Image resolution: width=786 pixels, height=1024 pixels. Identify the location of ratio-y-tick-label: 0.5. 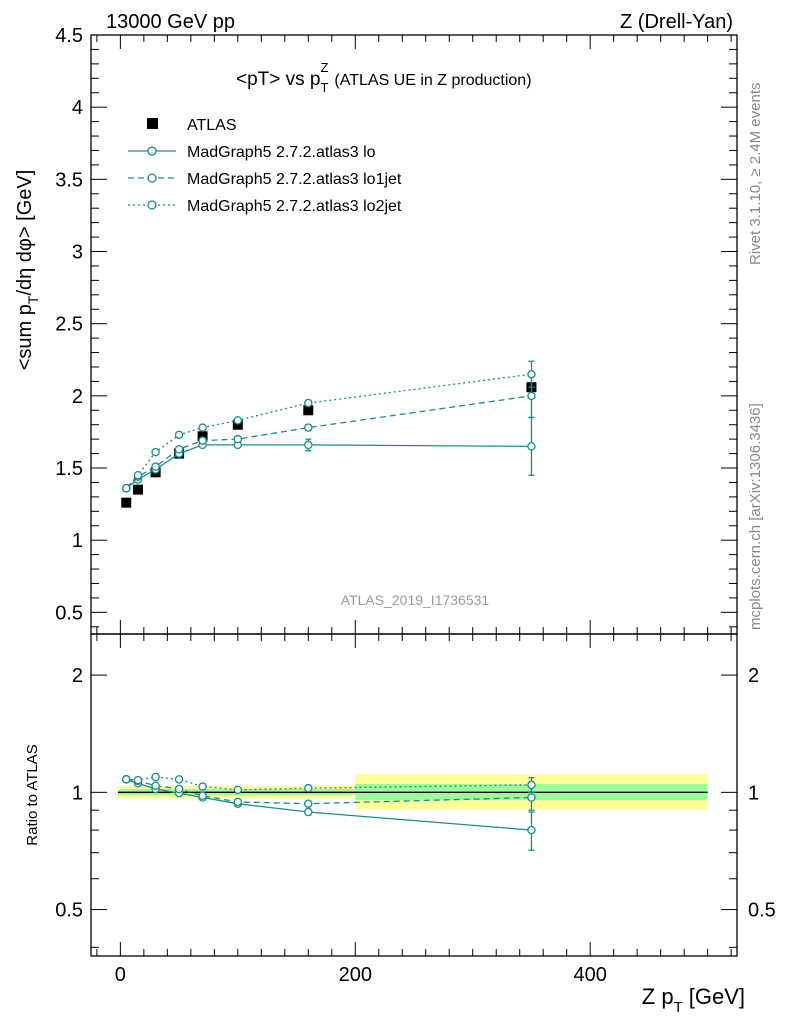
(69, 911).